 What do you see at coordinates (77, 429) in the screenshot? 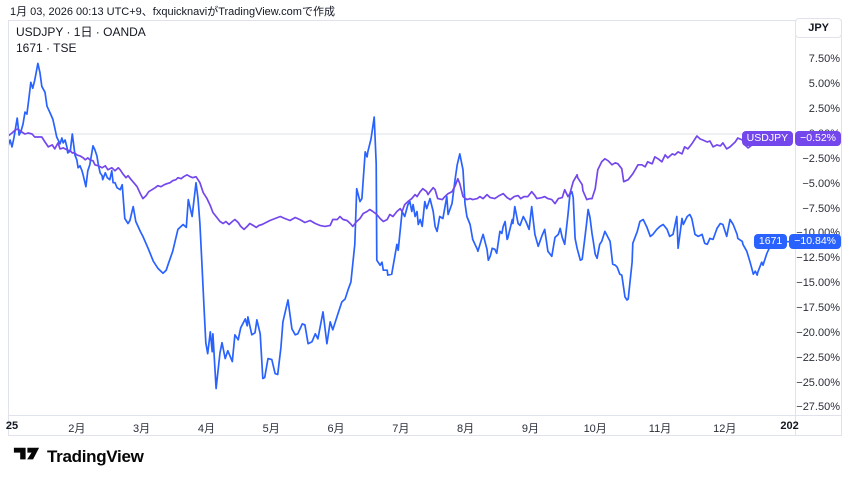
I see `x-tick-label: 2月` at bounding box center [77, 429].